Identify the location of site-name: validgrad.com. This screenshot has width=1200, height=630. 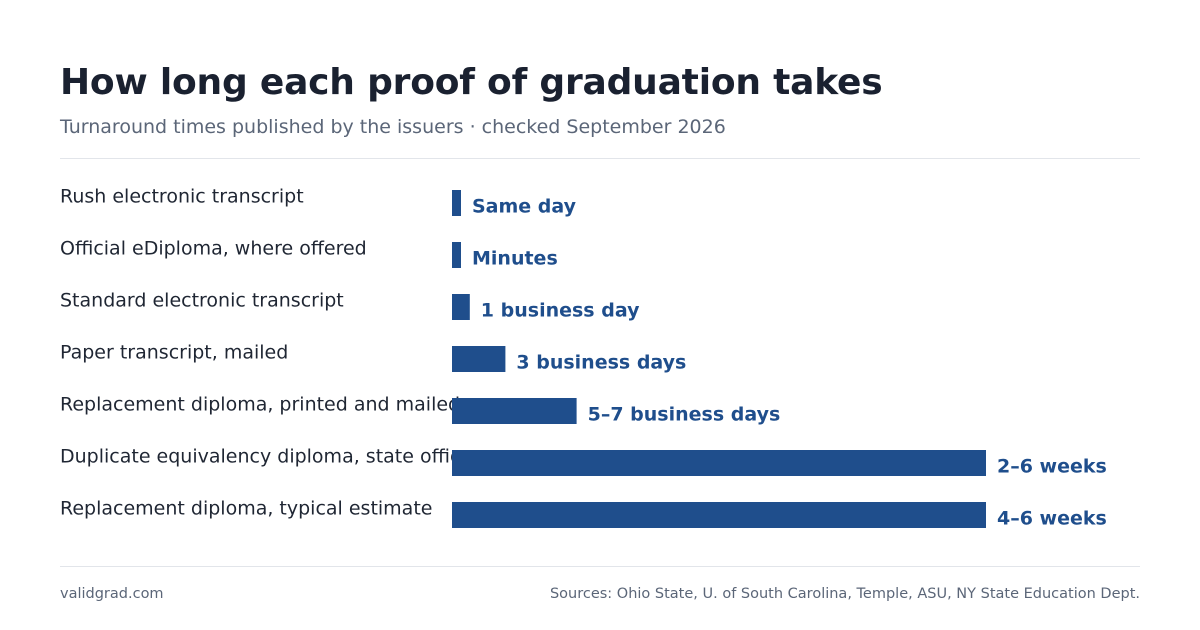
(112, 594).